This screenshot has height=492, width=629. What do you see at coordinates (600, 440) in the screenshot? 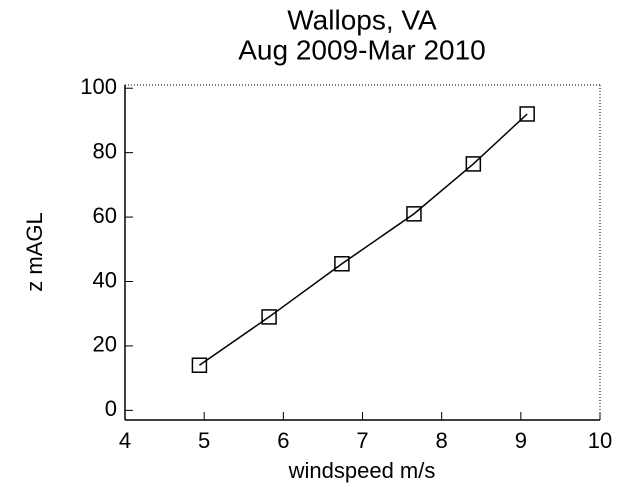
I see `x-tick-label: 10` at bounding box center [600, 440].